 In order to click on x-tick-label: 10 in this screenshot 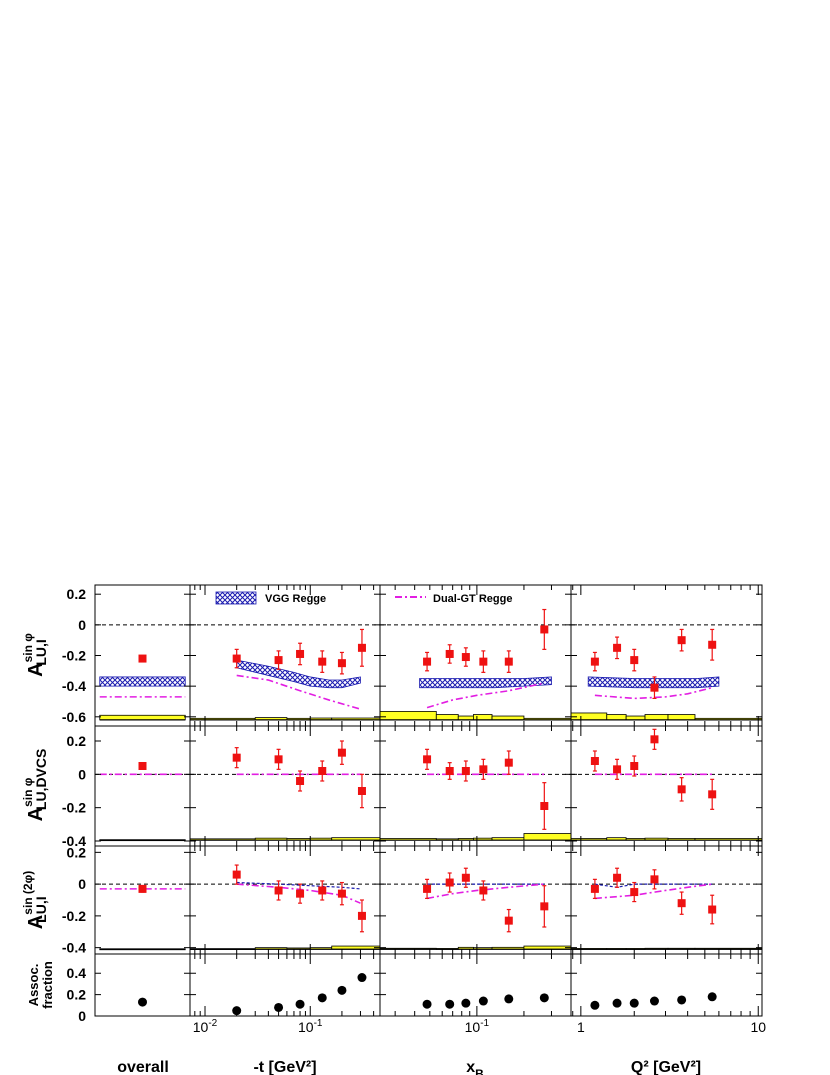, I will do `click(758, 1027)`.